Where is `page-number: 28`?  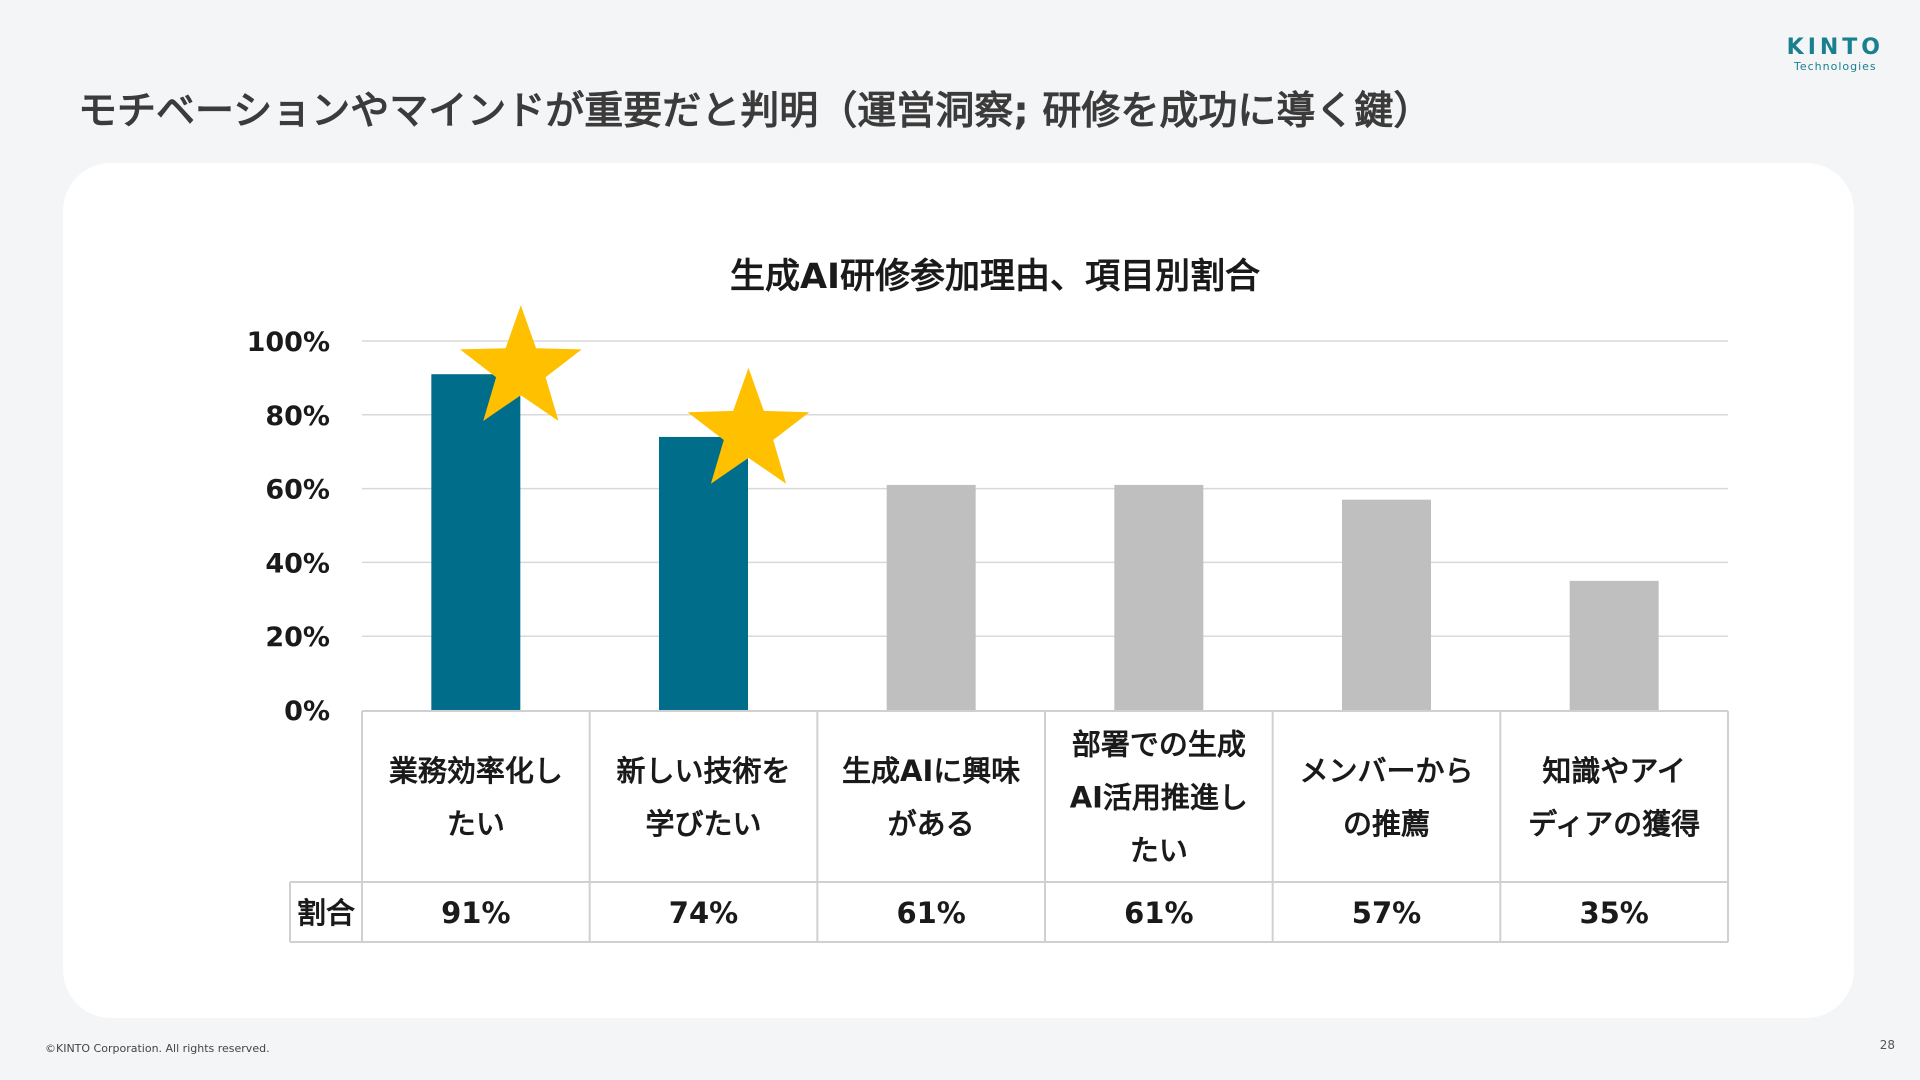
page-number: 28 is located at coordinates (1887, 1045).